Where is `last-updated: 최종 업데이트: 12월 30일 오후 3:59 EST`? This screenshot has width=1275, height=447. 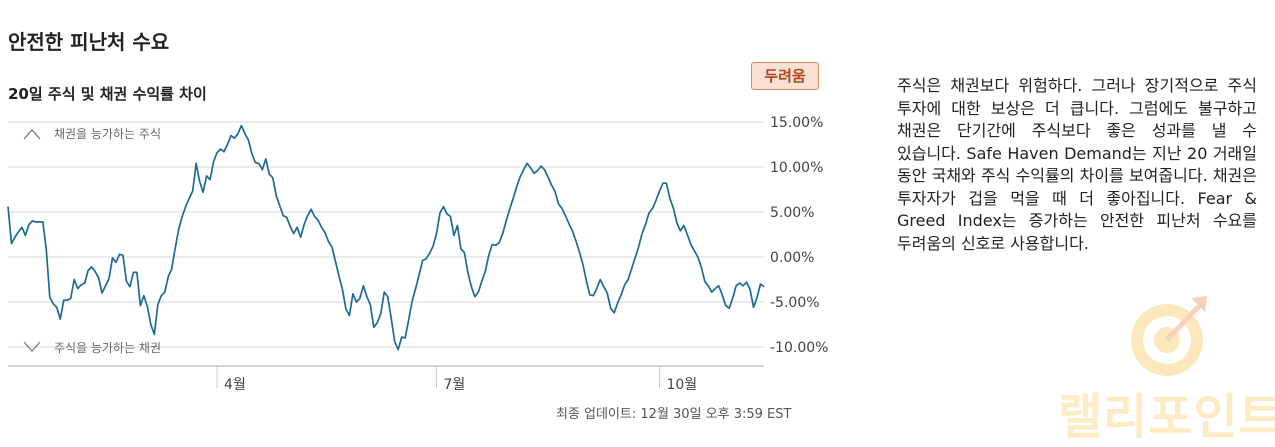
last-updated: 최종 업데이트: 12월 30일 오후 3:59 EST is located at coordinates (674, 414).